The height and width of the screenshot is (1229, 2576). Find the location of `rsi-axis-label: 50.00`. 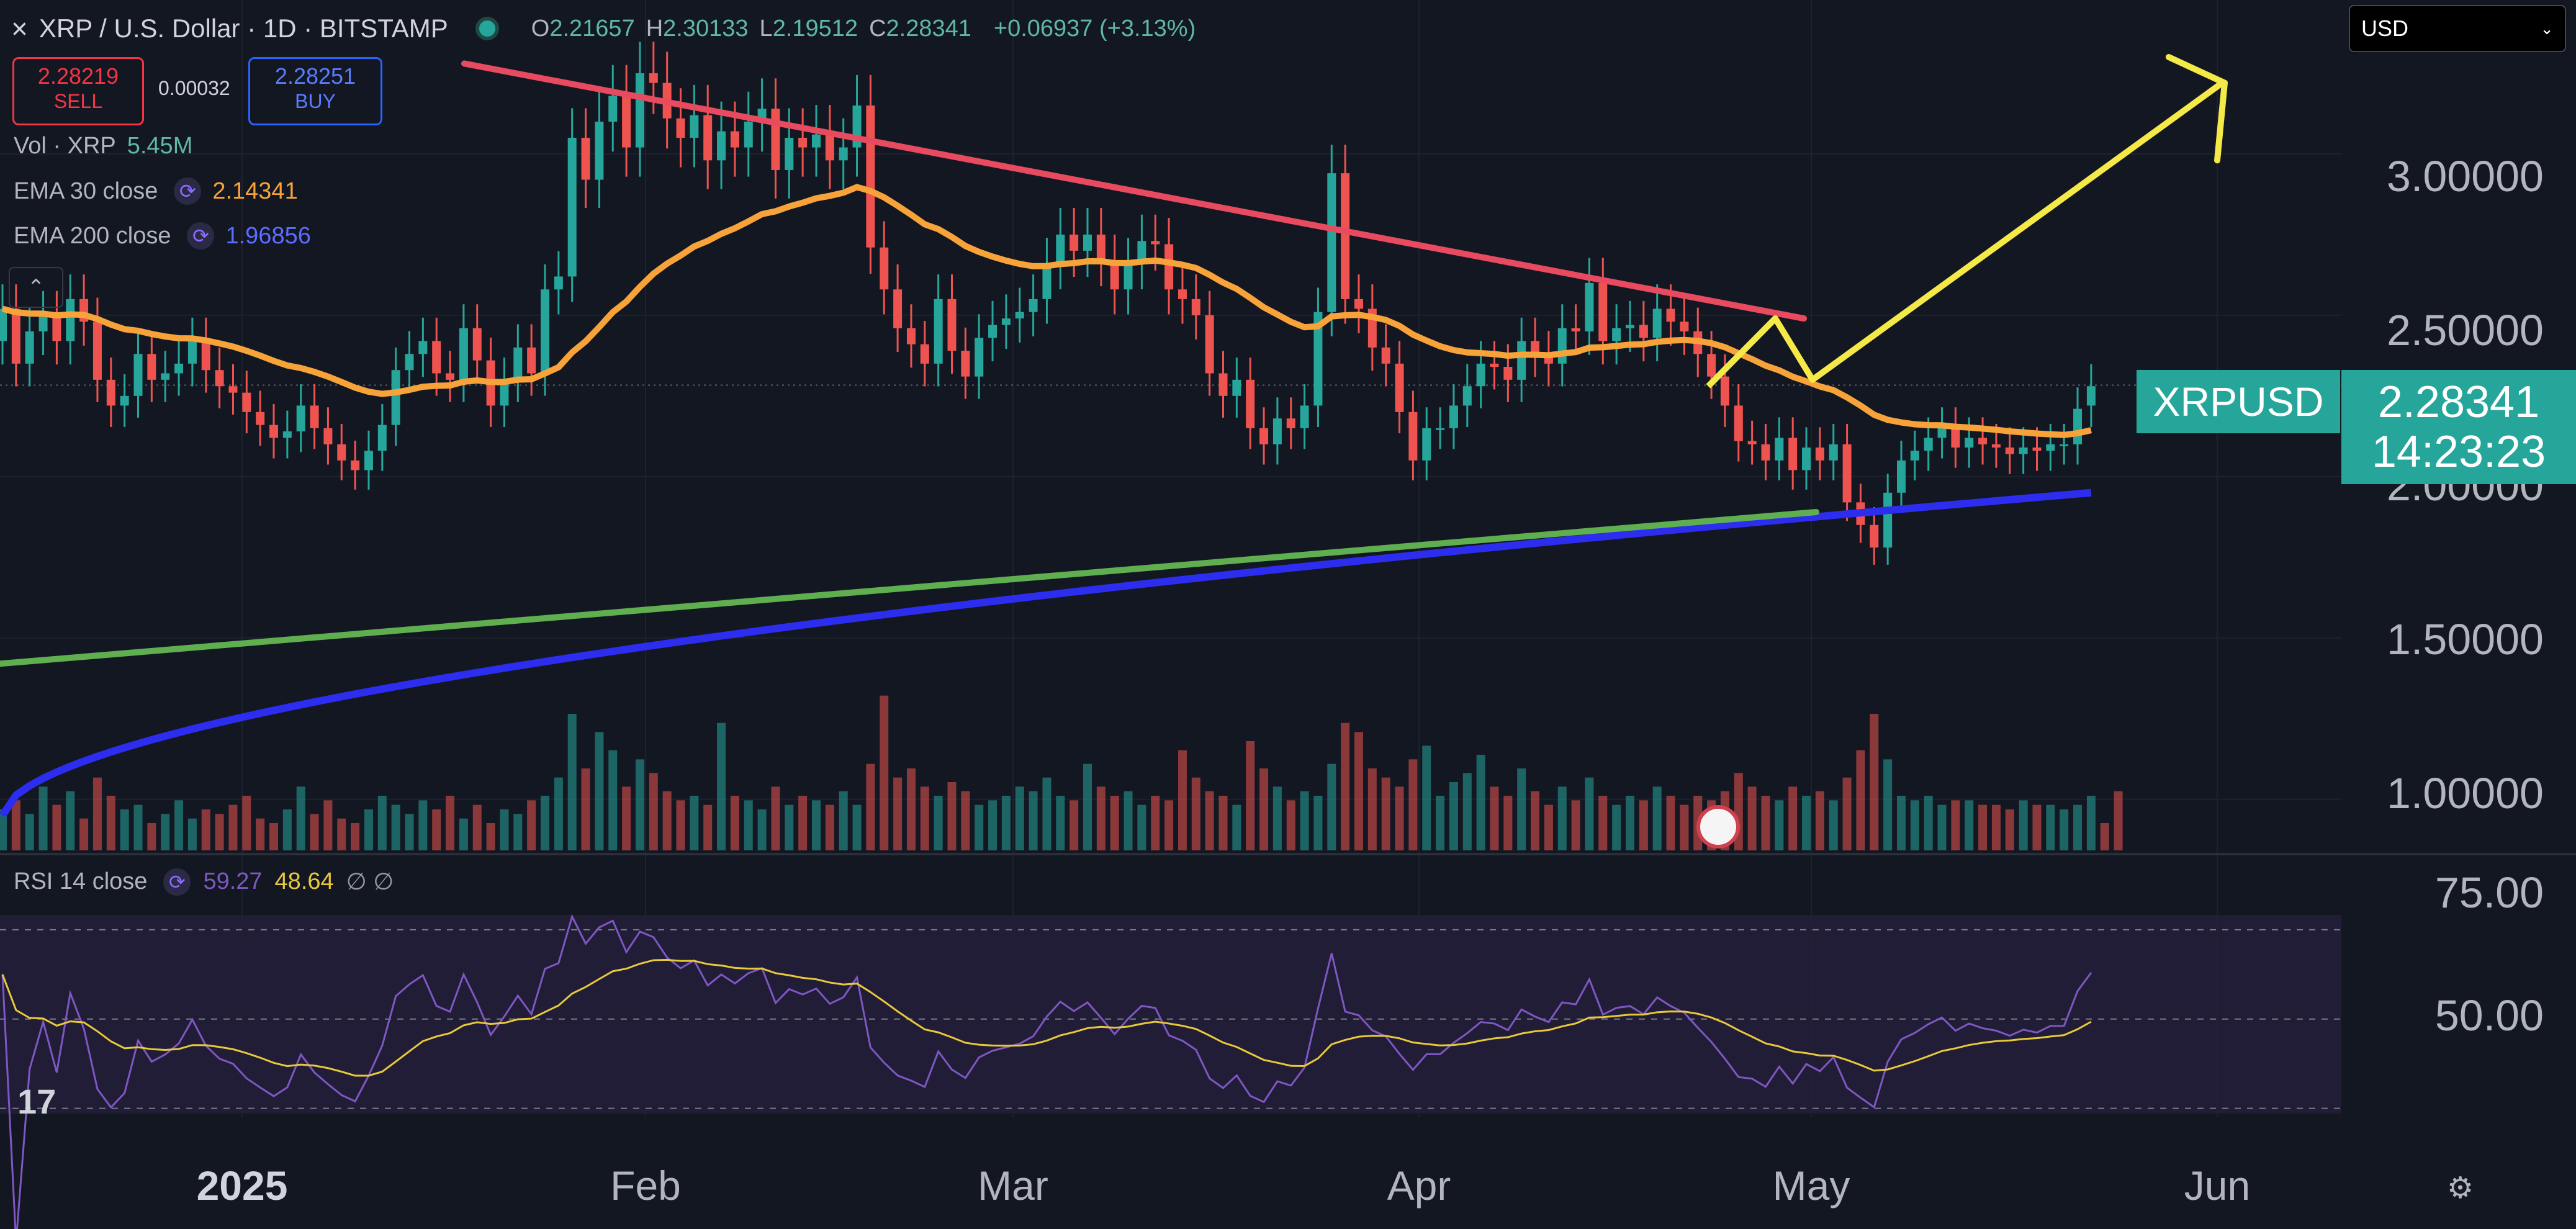

rsi-axis-label: 50.00 is located at coordinates (2489, 1015).